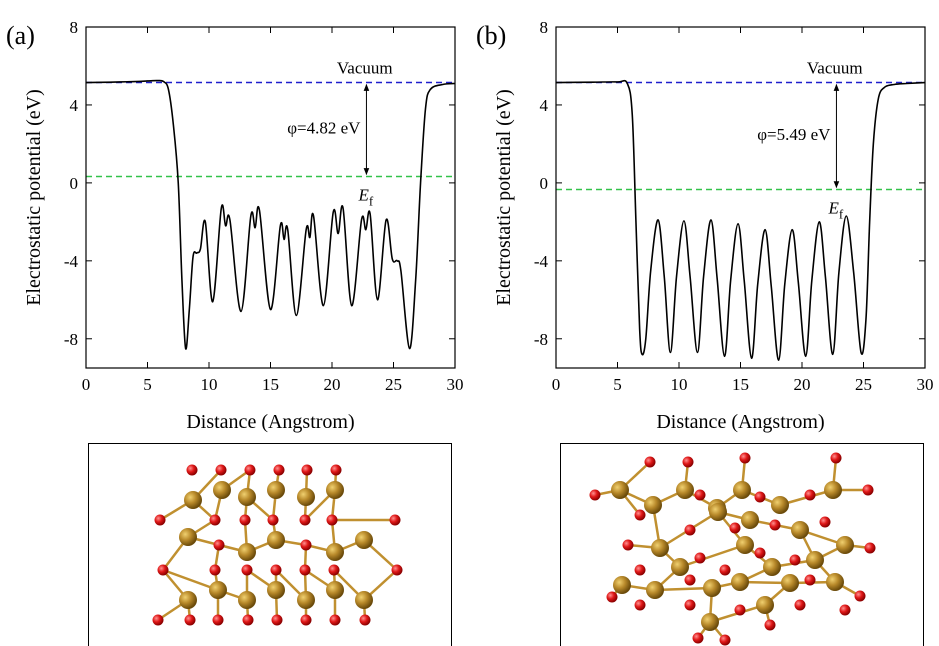 Image resolution: width=939 pixels, height=646 pixels. I want to click on work-function-label: φ=4.82 eV, so click(324, 127).